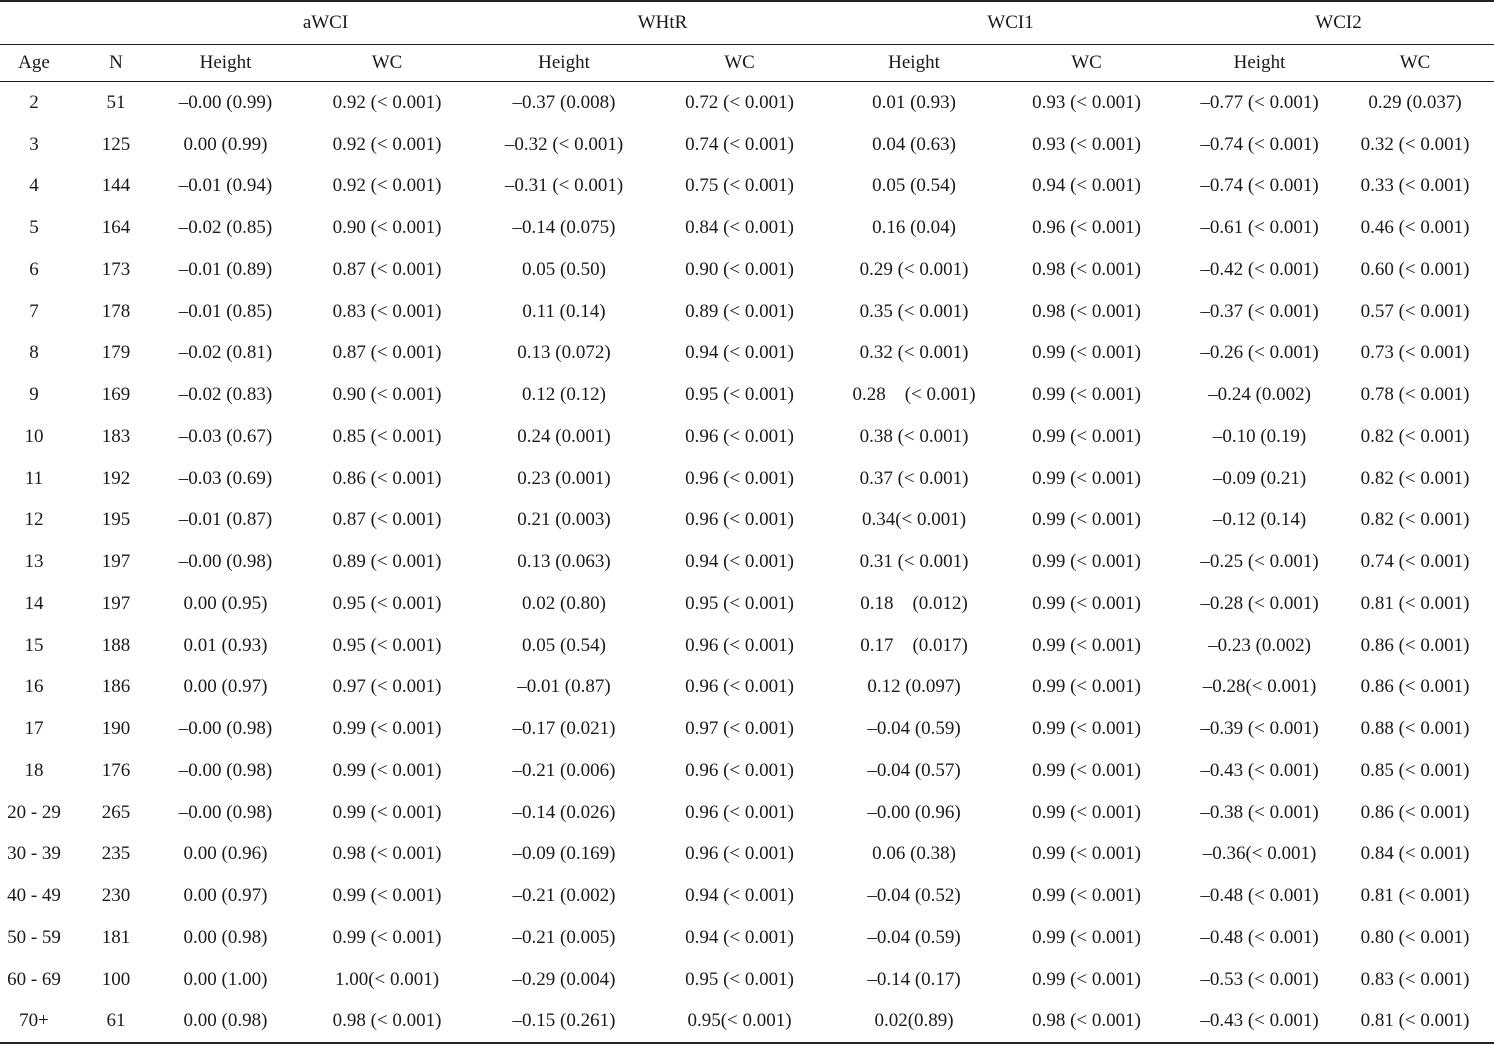 Image resolution: width=1494 pixels, height=1044 pixels. I want to click on wci1-wc-cell: 0.96 (< 0.001), so click(1086, 228).